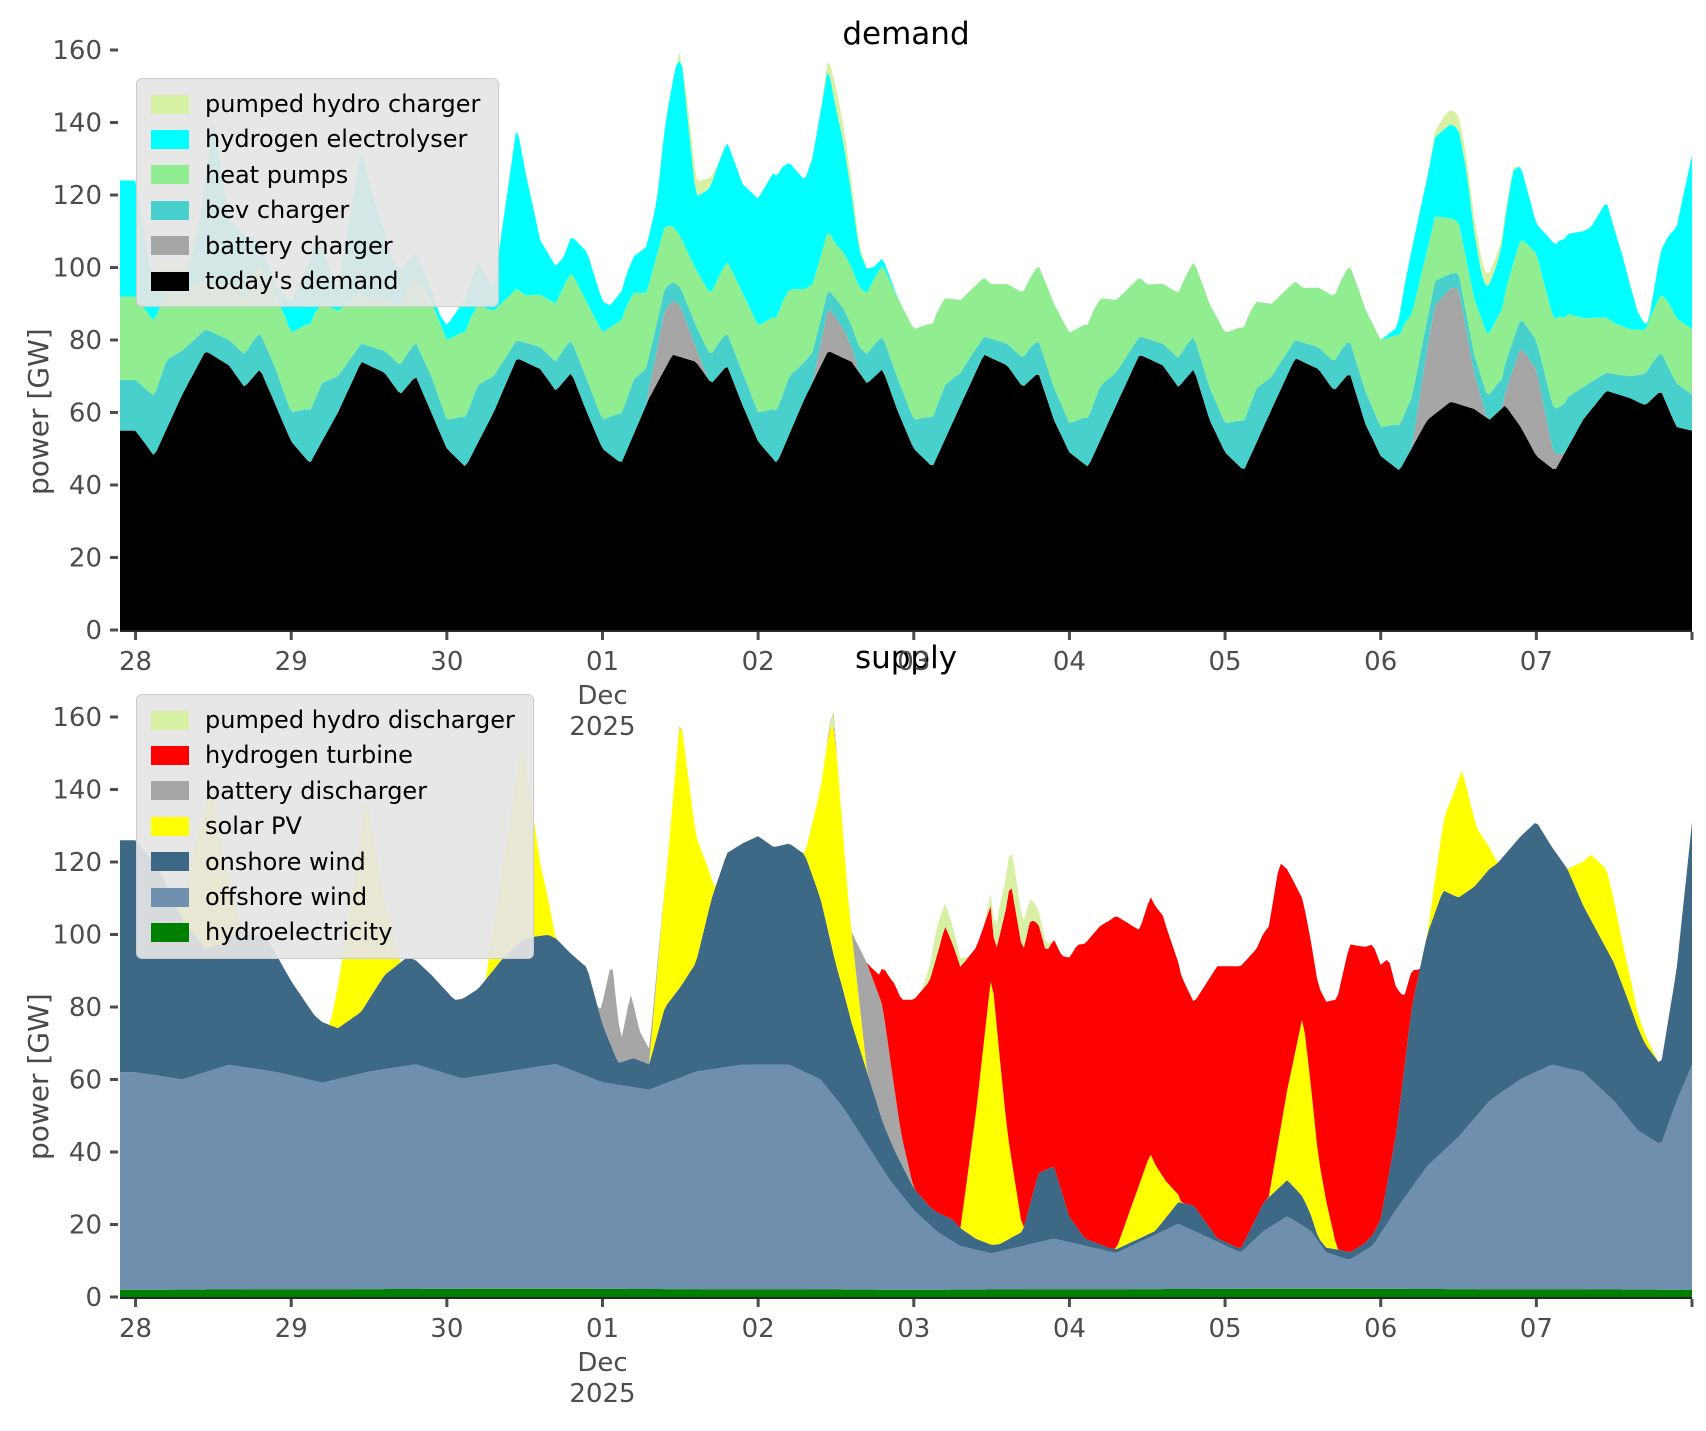 This screenshot has height=1431, width=1706. Describe the element at coordinates (299, 245) in the screenshot. I see `legend-label: battery charger` at that location.